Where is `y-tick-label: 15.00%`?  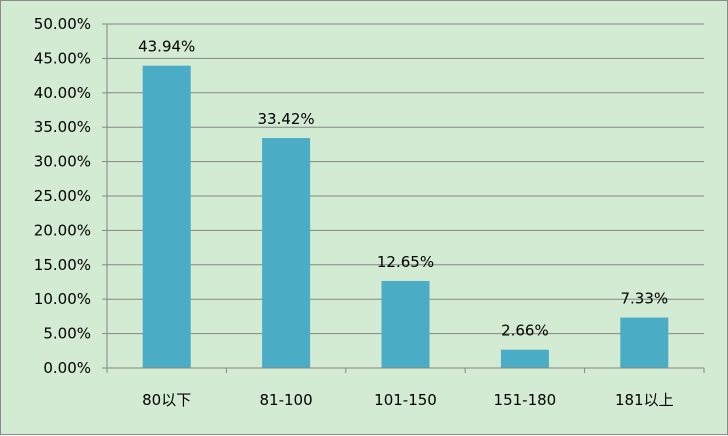
y-tick-label: 15.00% is located at coordinates (62, 265).